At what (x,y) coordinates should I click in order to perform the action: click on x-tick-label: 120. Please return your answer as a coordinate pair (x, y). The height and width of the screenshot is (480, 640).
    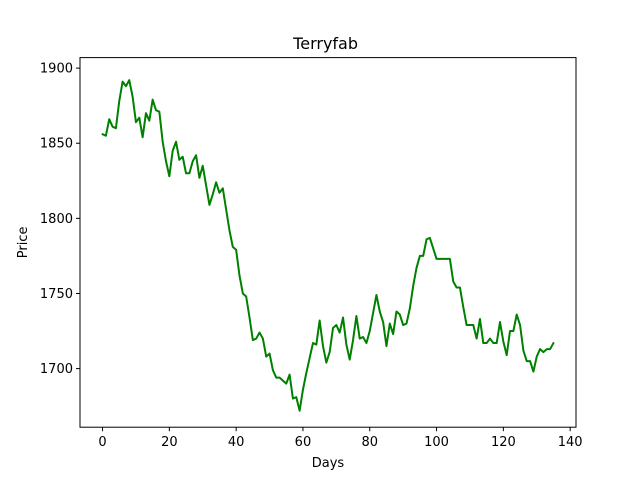
    Looking at the image, I should click on (503, 442).